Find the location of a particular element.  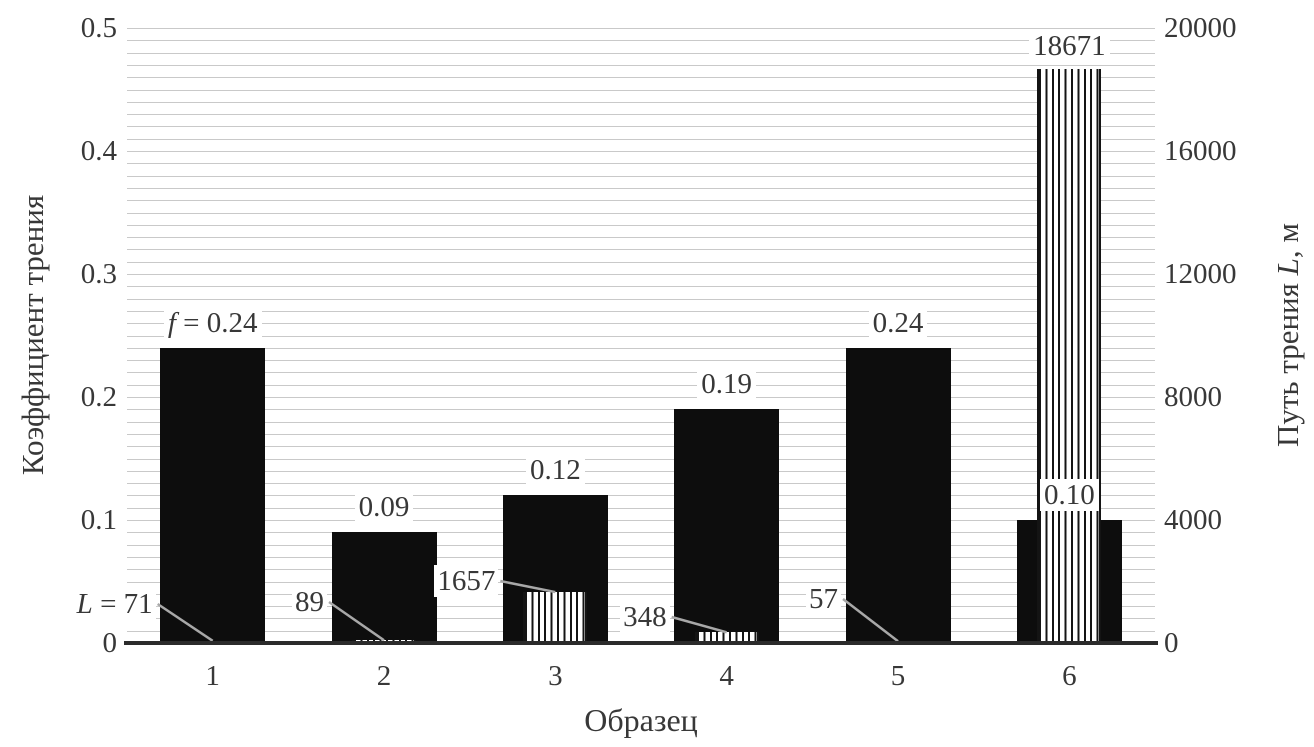

friction-path-label: 1657 is located at coordinates (368, 581).